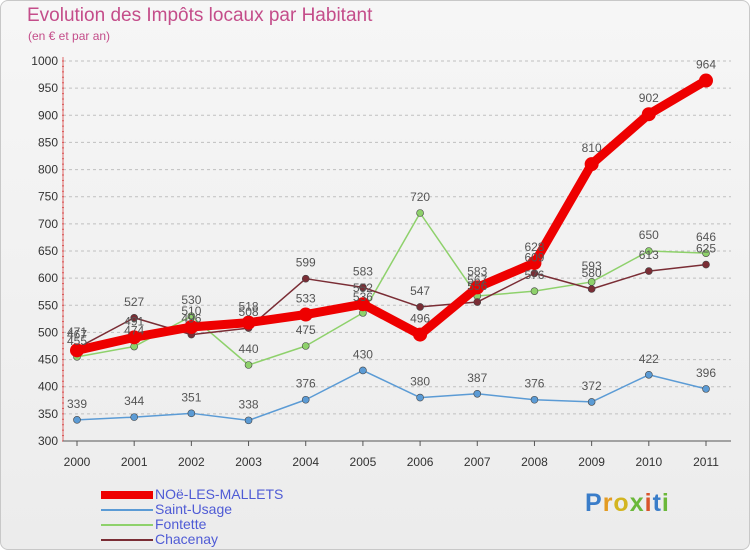 This screenshot has width=750, height=550. Describe the element at coordinates (48, 414) in the screenshot. I see `y-tick-label: 350` at that location.